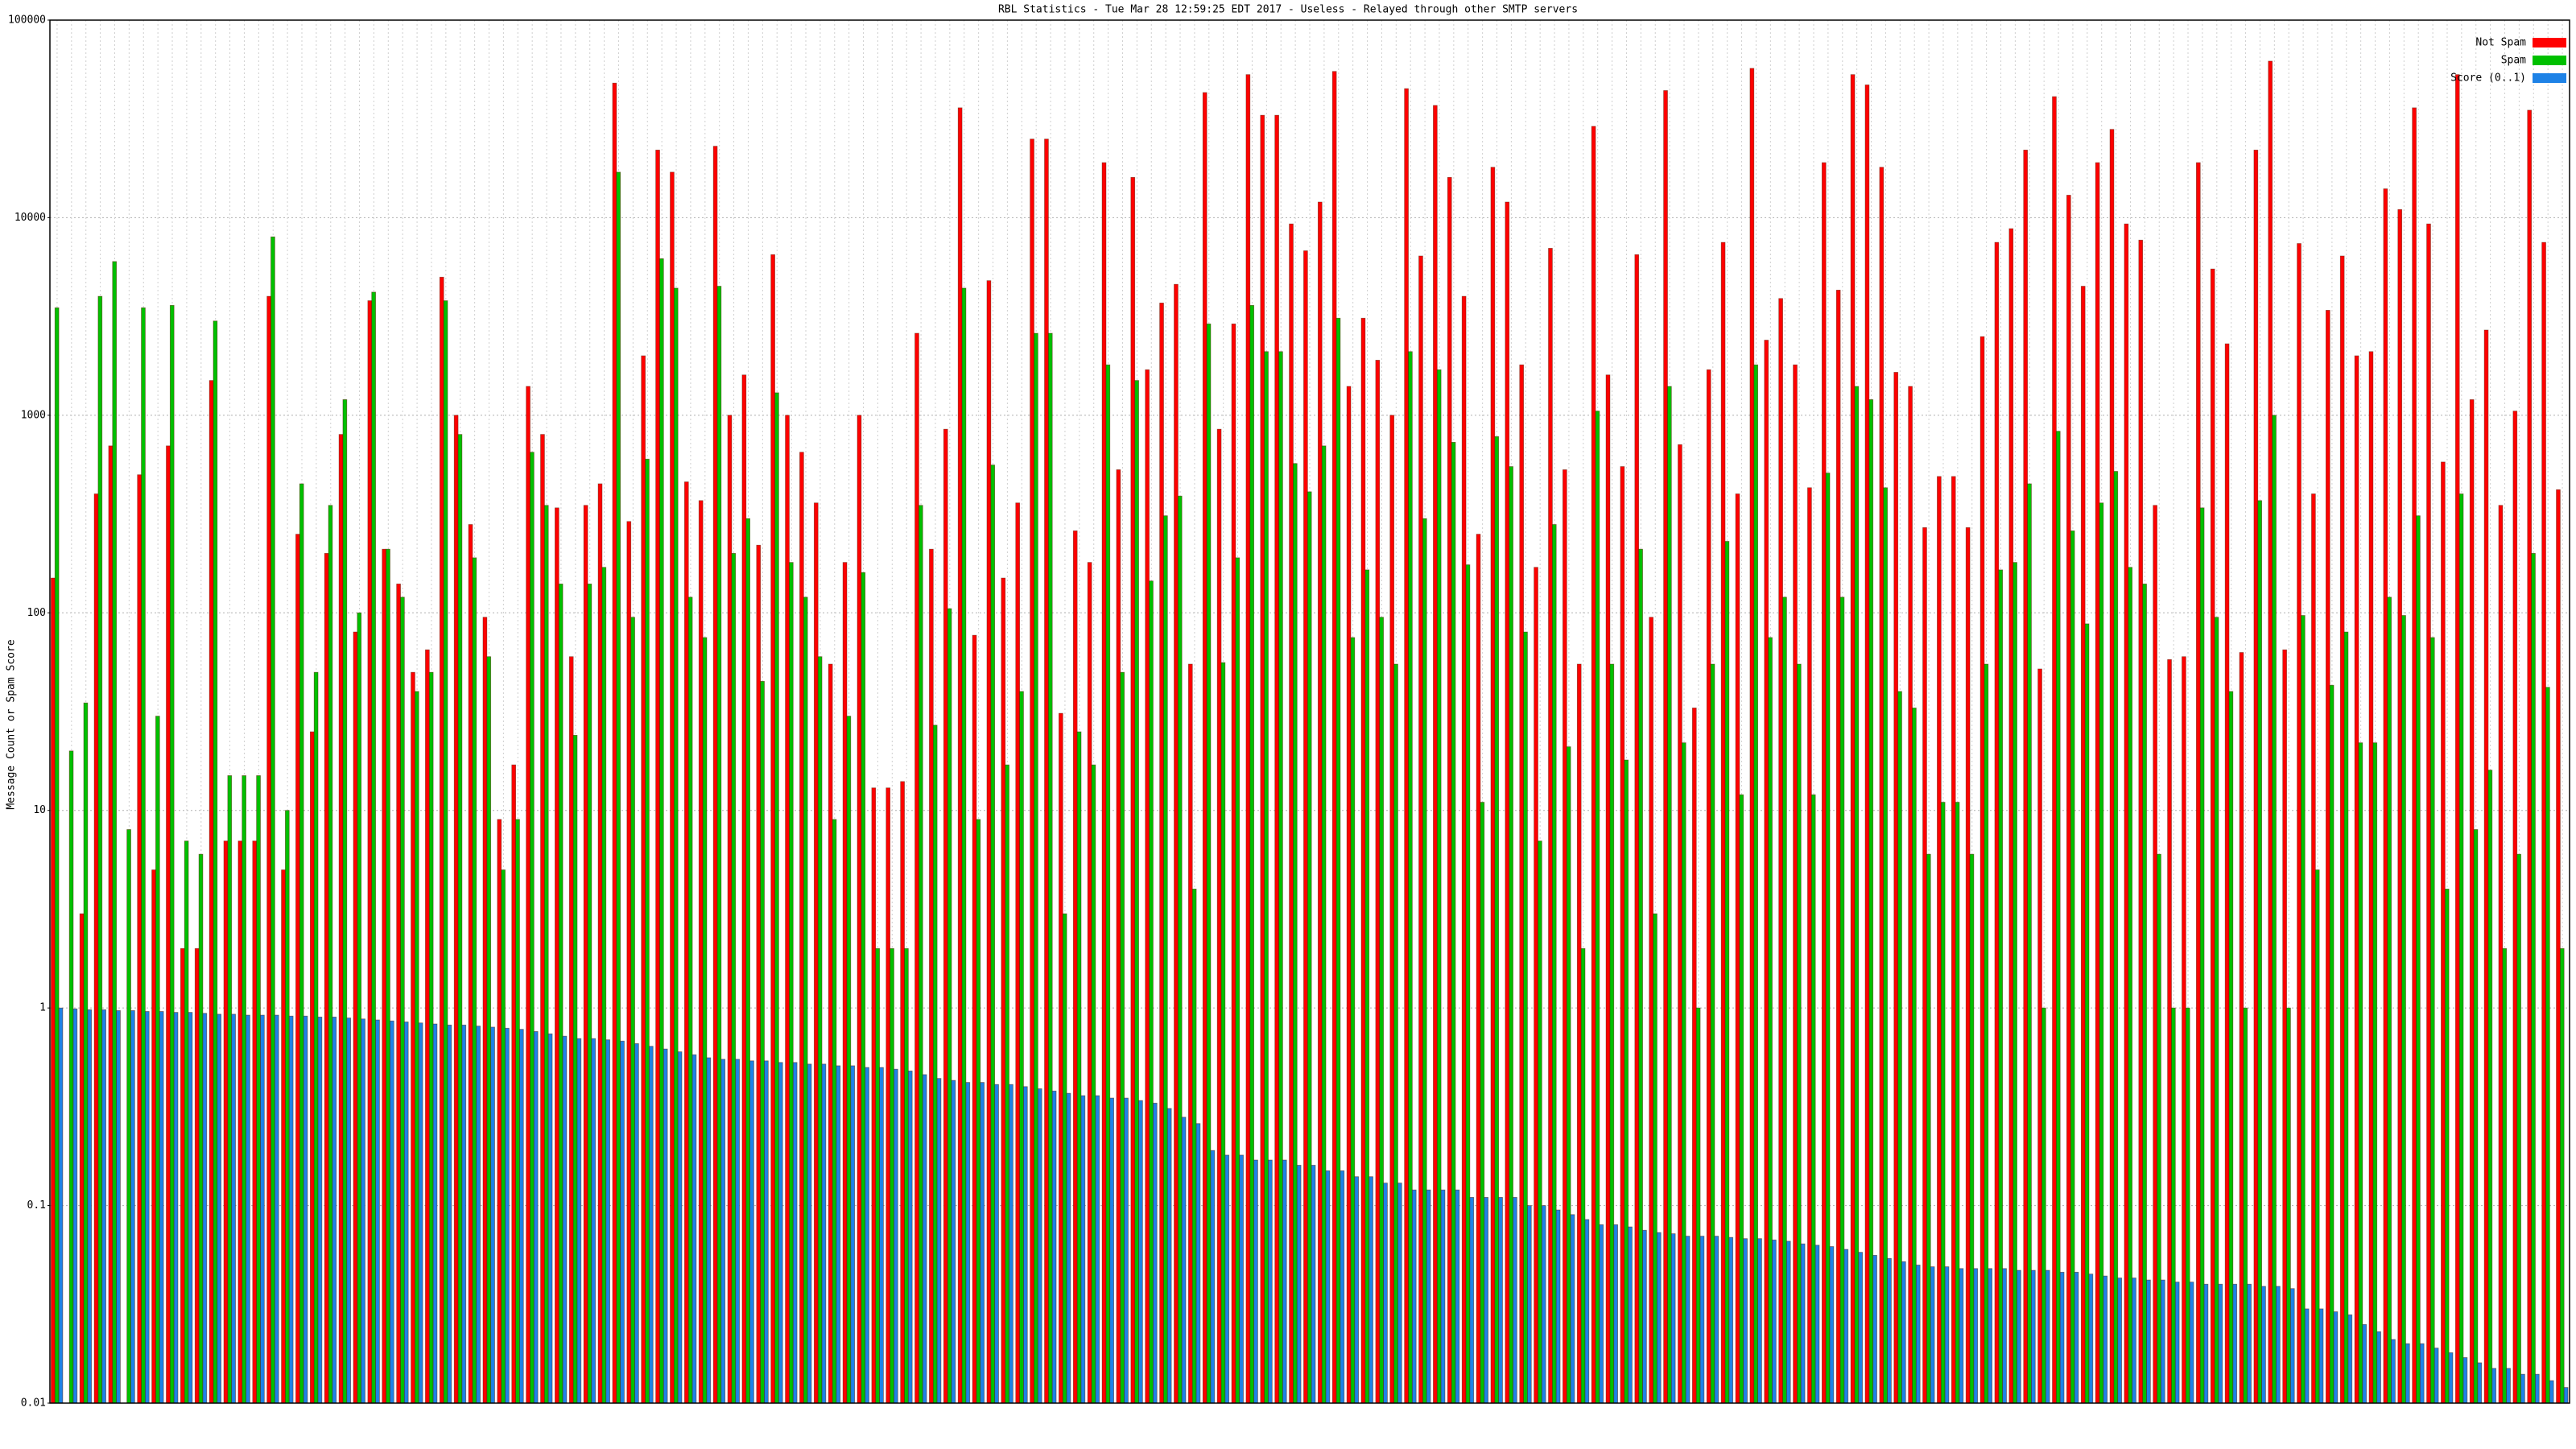 The image size is (2576, 1449). Describe the element at coordinates (12, 724) in the screenshot. I see `y-axis-label: Message Count or Spam Score` at that location.